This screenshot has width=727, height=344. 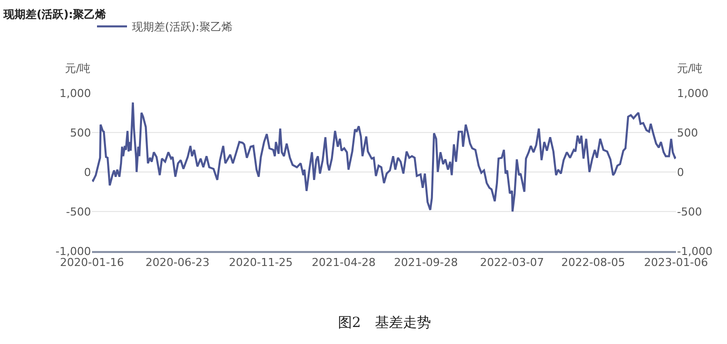 I want to click on y-tick-label: 0, so click(x=87, y=172).